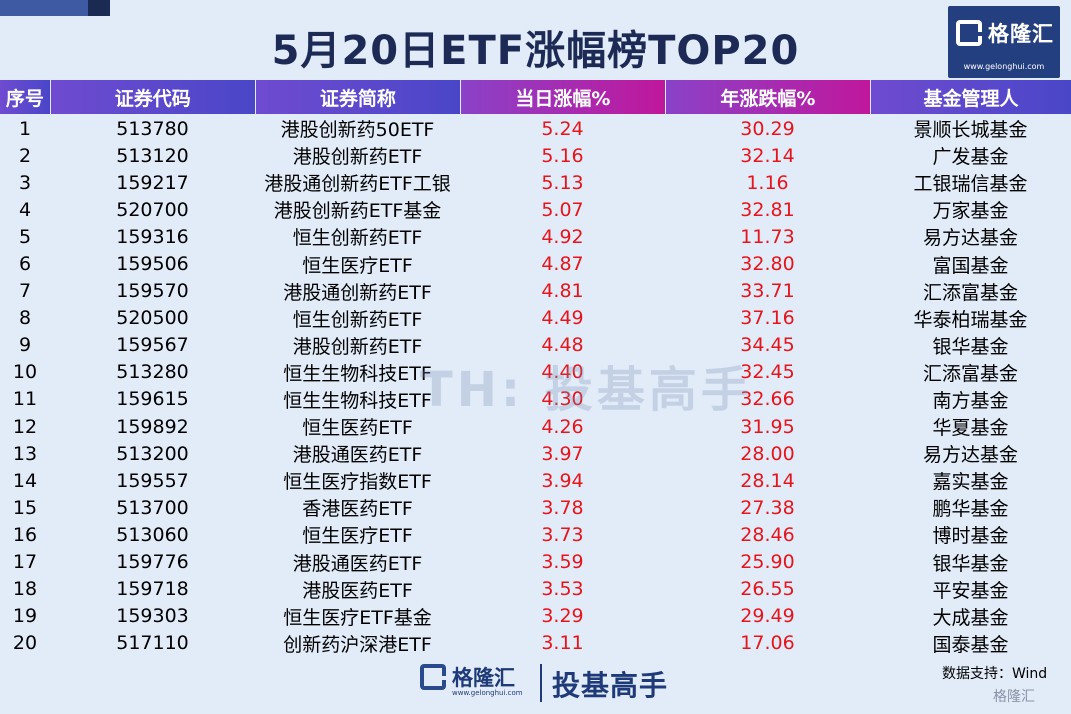 Image resolution: width=1071 pixels, height=714 pixels. I want to click on daily-change-cell: 3.73, so click(562, 534).